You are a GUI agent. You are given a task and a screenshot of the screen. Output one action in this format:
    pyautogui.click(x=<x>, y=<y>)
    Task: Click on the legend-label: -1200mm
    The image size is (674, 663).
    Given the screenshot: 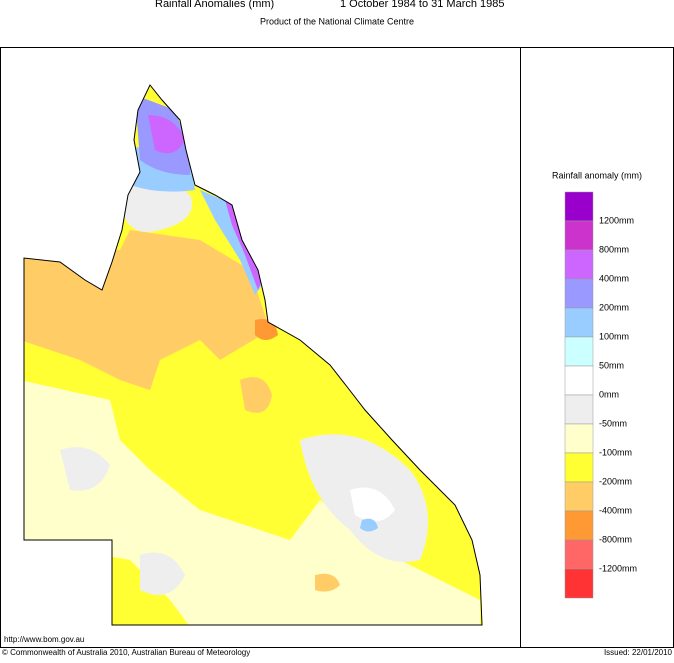 What is the action you would take?
    pyautogui.click(x=618, y=568)
    